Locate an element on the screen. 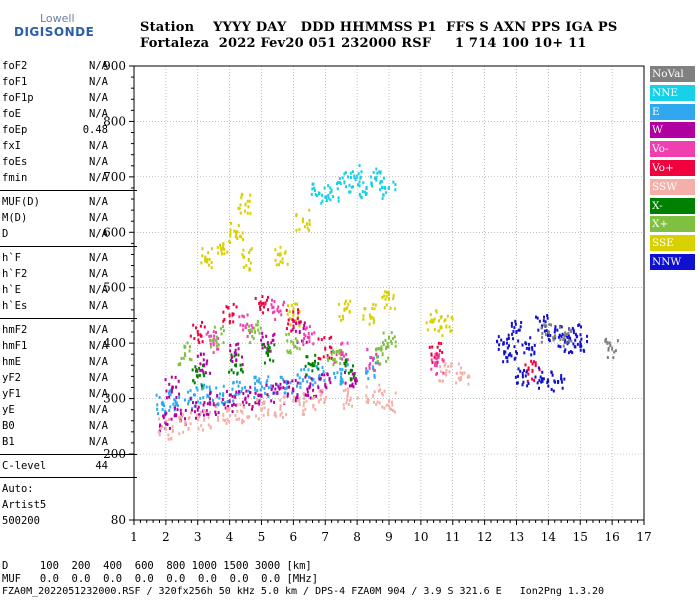 This screenshot has width=700, height=600. param-label-3: foE is located at coordinates (11, 114).